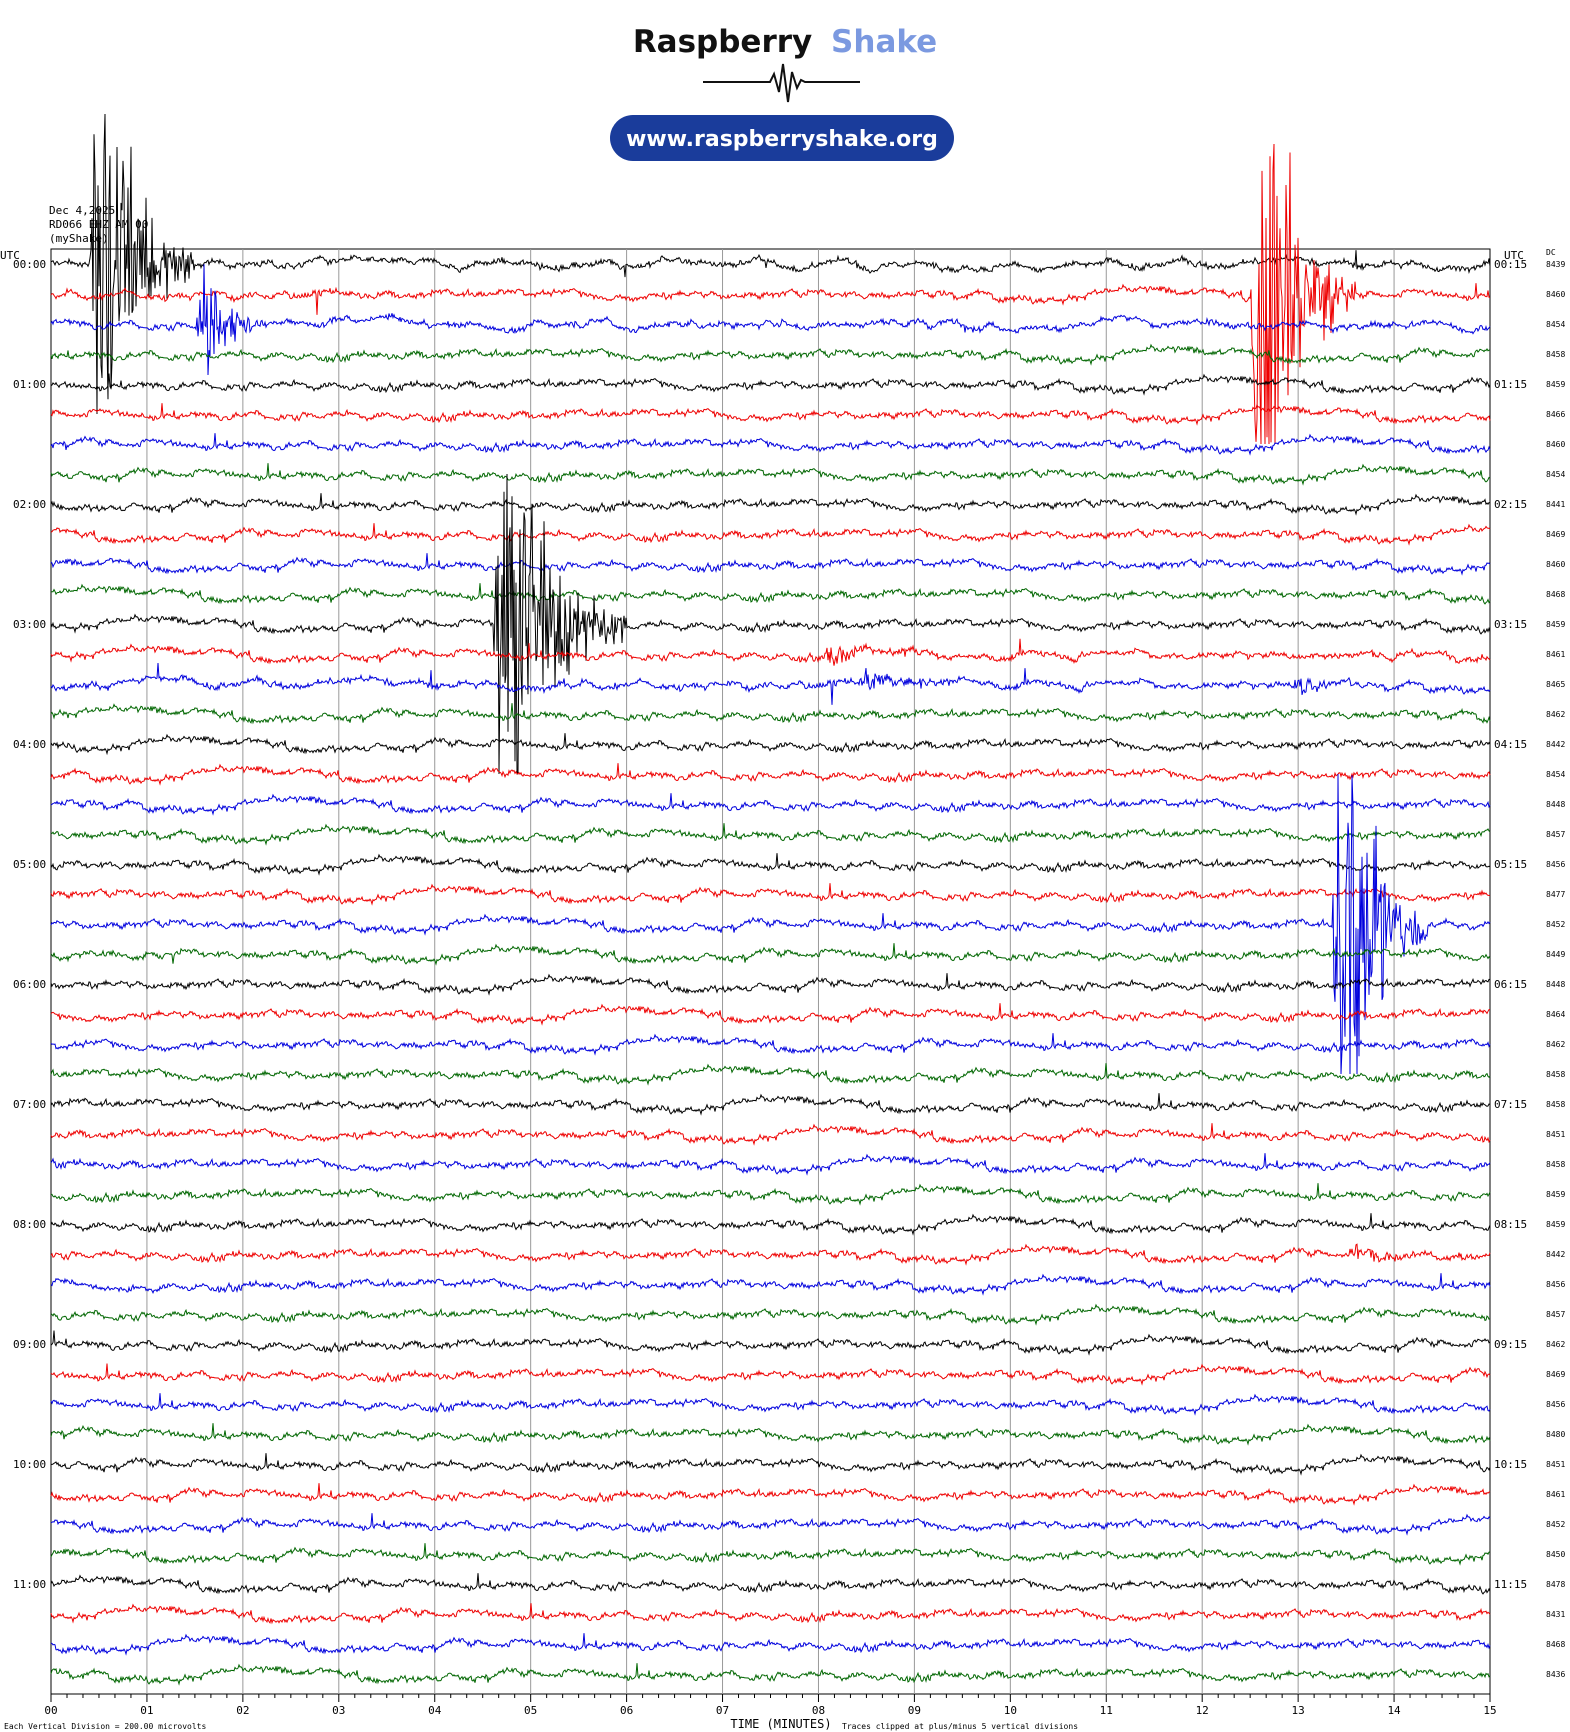  What do you see at coordinates (1555, 1584) in the screenshot?
I see `dc-value: 8478` at bounding box center [1555, 1584].